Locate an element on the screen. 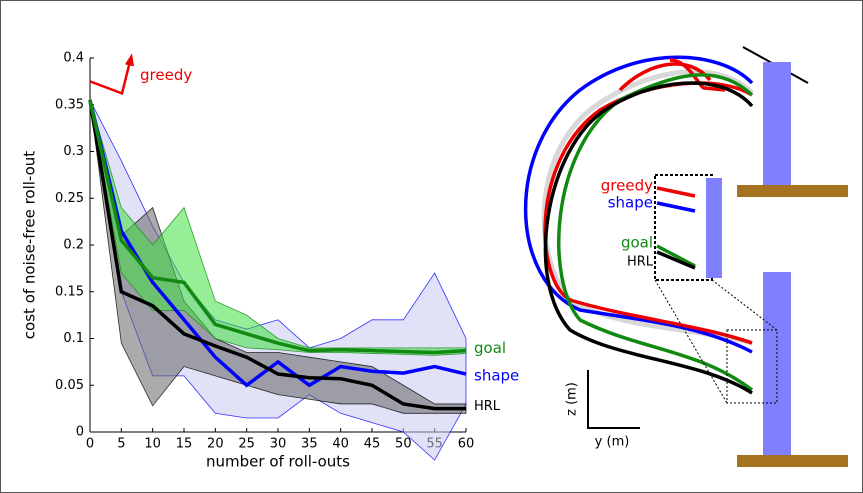 This screenshot has width=863, height=493. x-tick-label: 35 is located at coordinates (309, 444).